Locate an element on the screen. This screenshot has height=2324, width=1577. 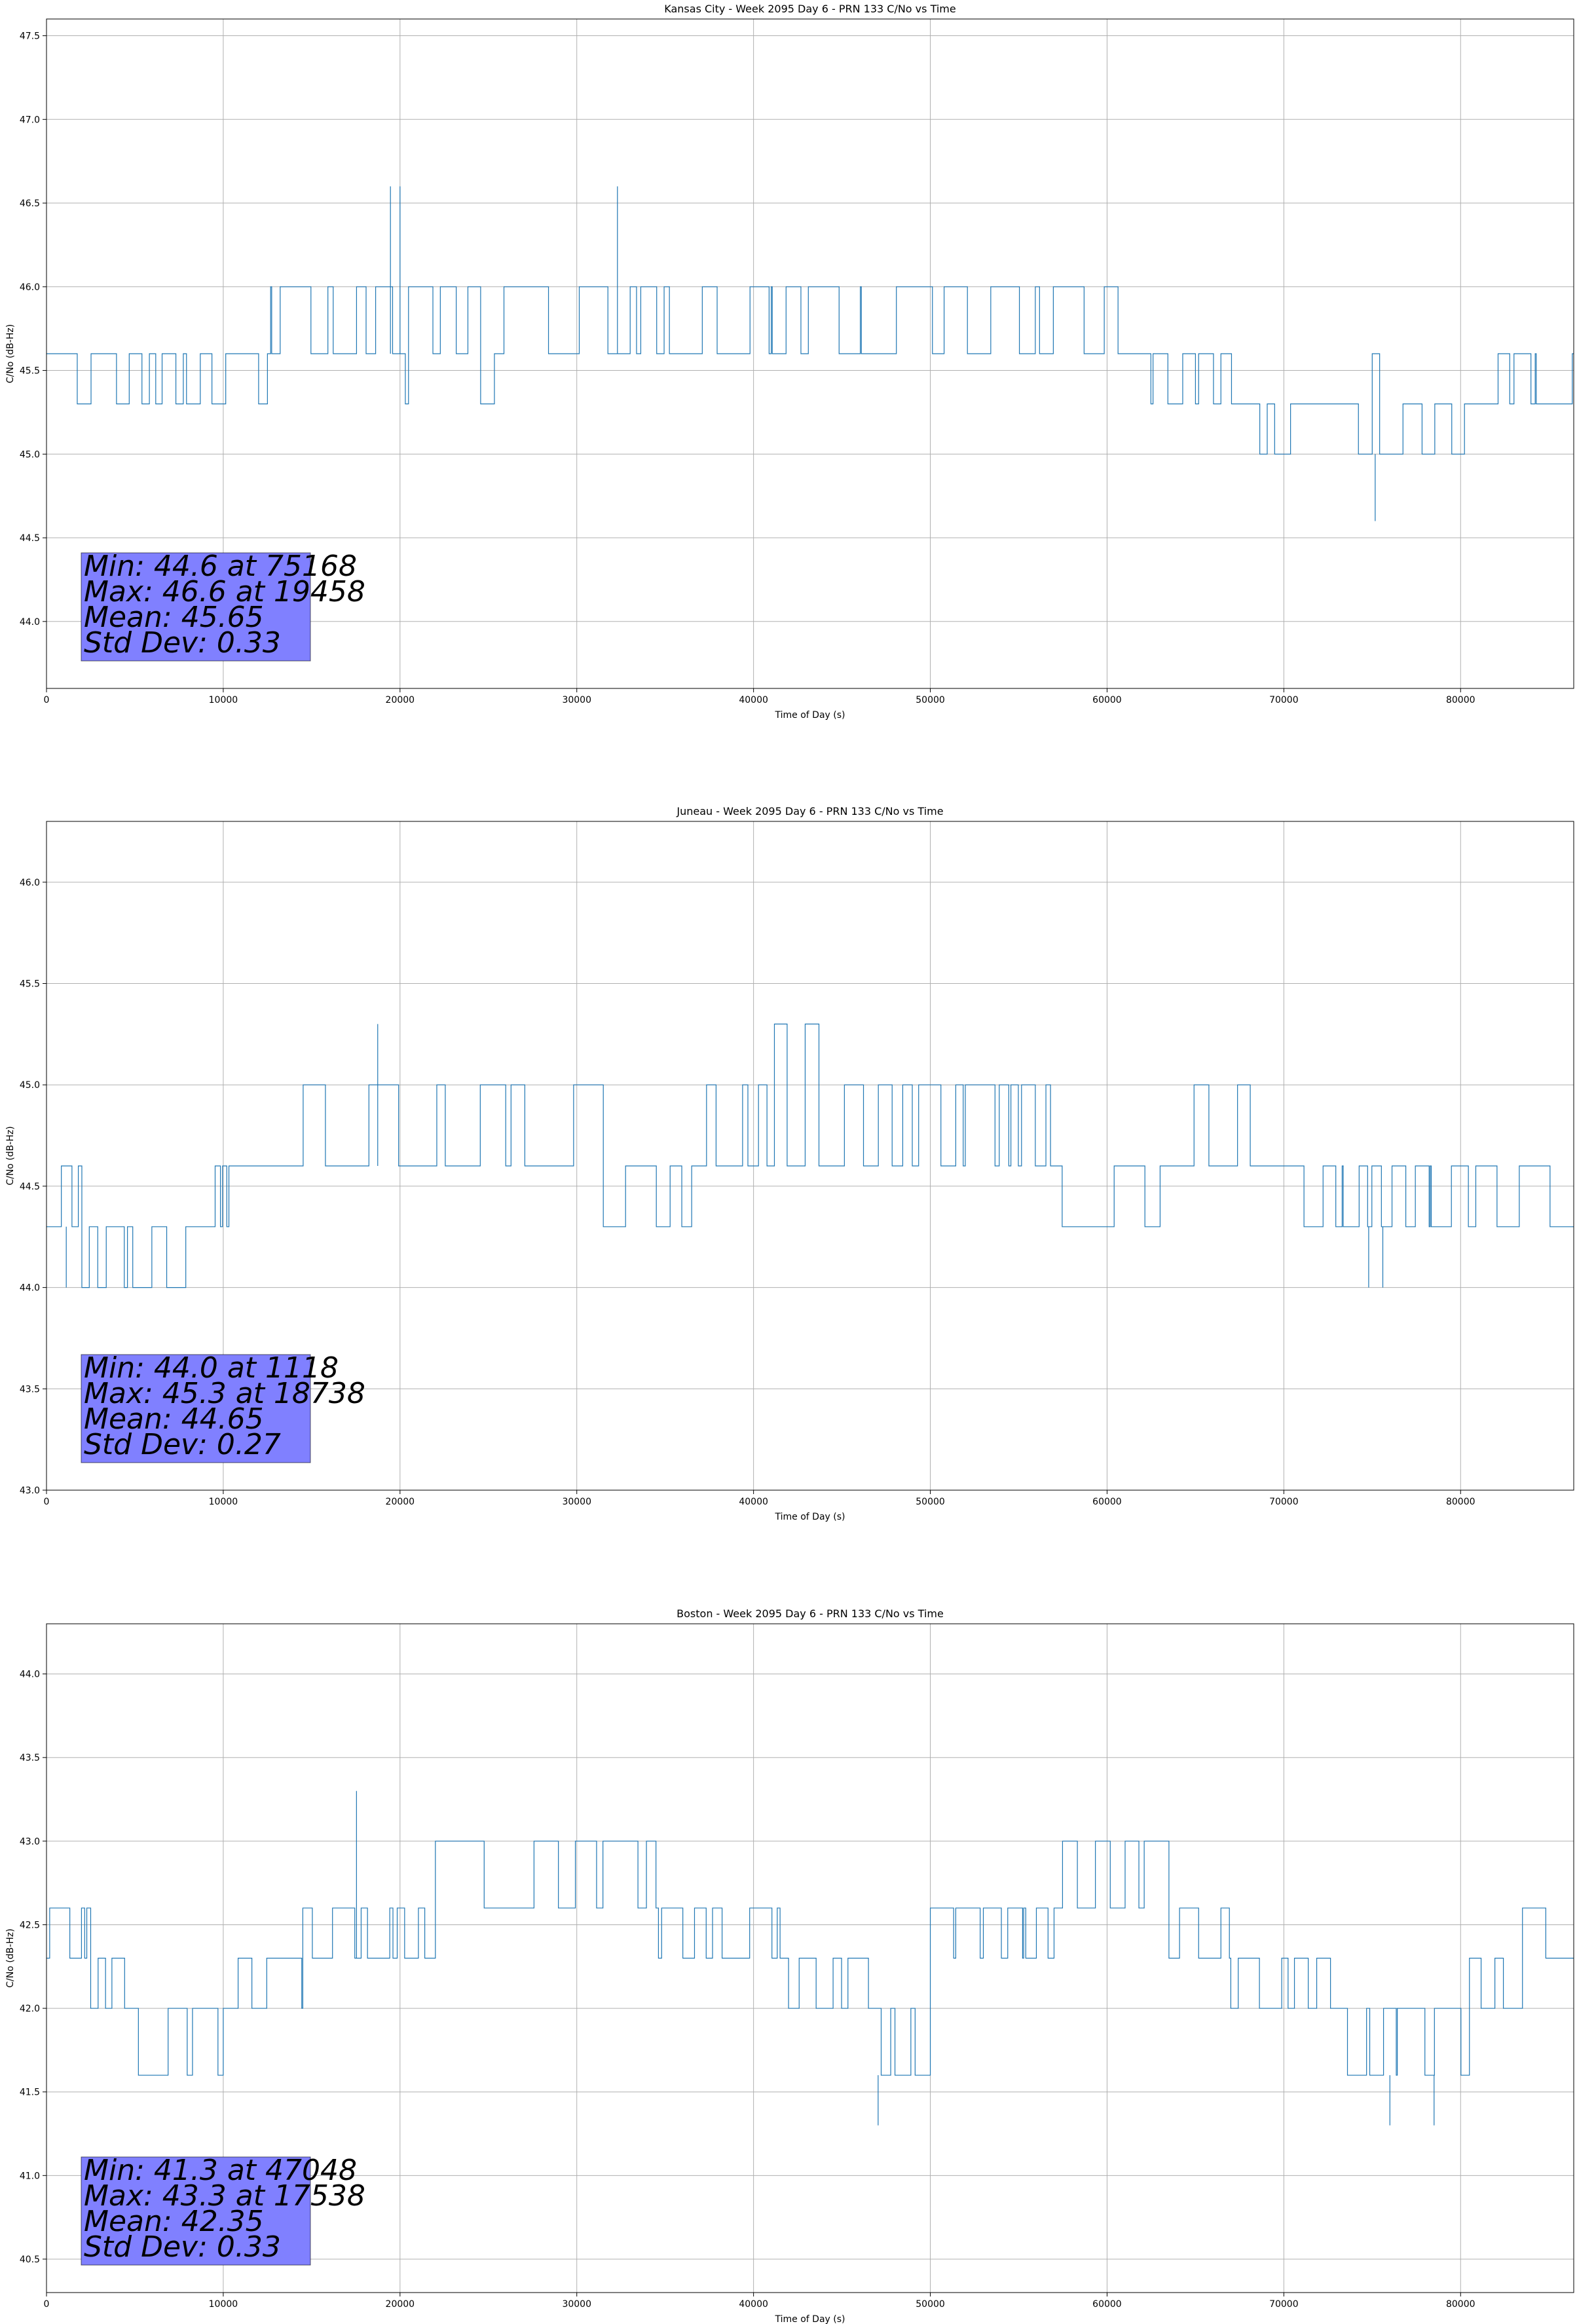
stats-line: Max: 45.3 at 18738 is located at coordinates (224, 1393).